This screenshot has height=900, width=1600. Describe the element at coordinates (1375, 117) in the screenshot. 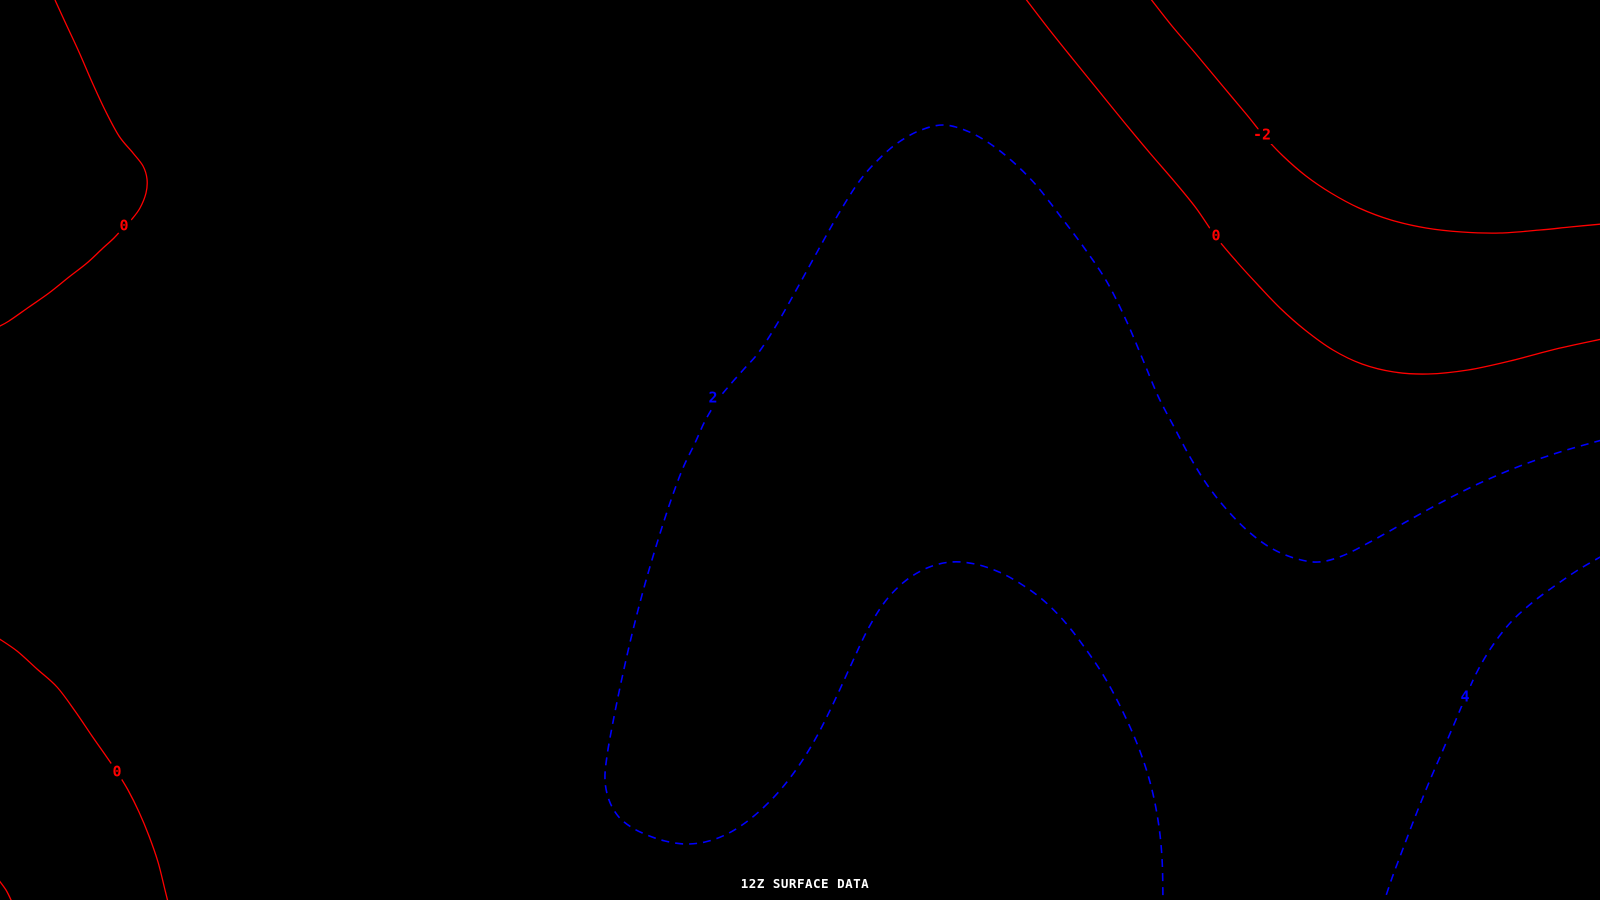

I see `contour-line-level--2` at that location.